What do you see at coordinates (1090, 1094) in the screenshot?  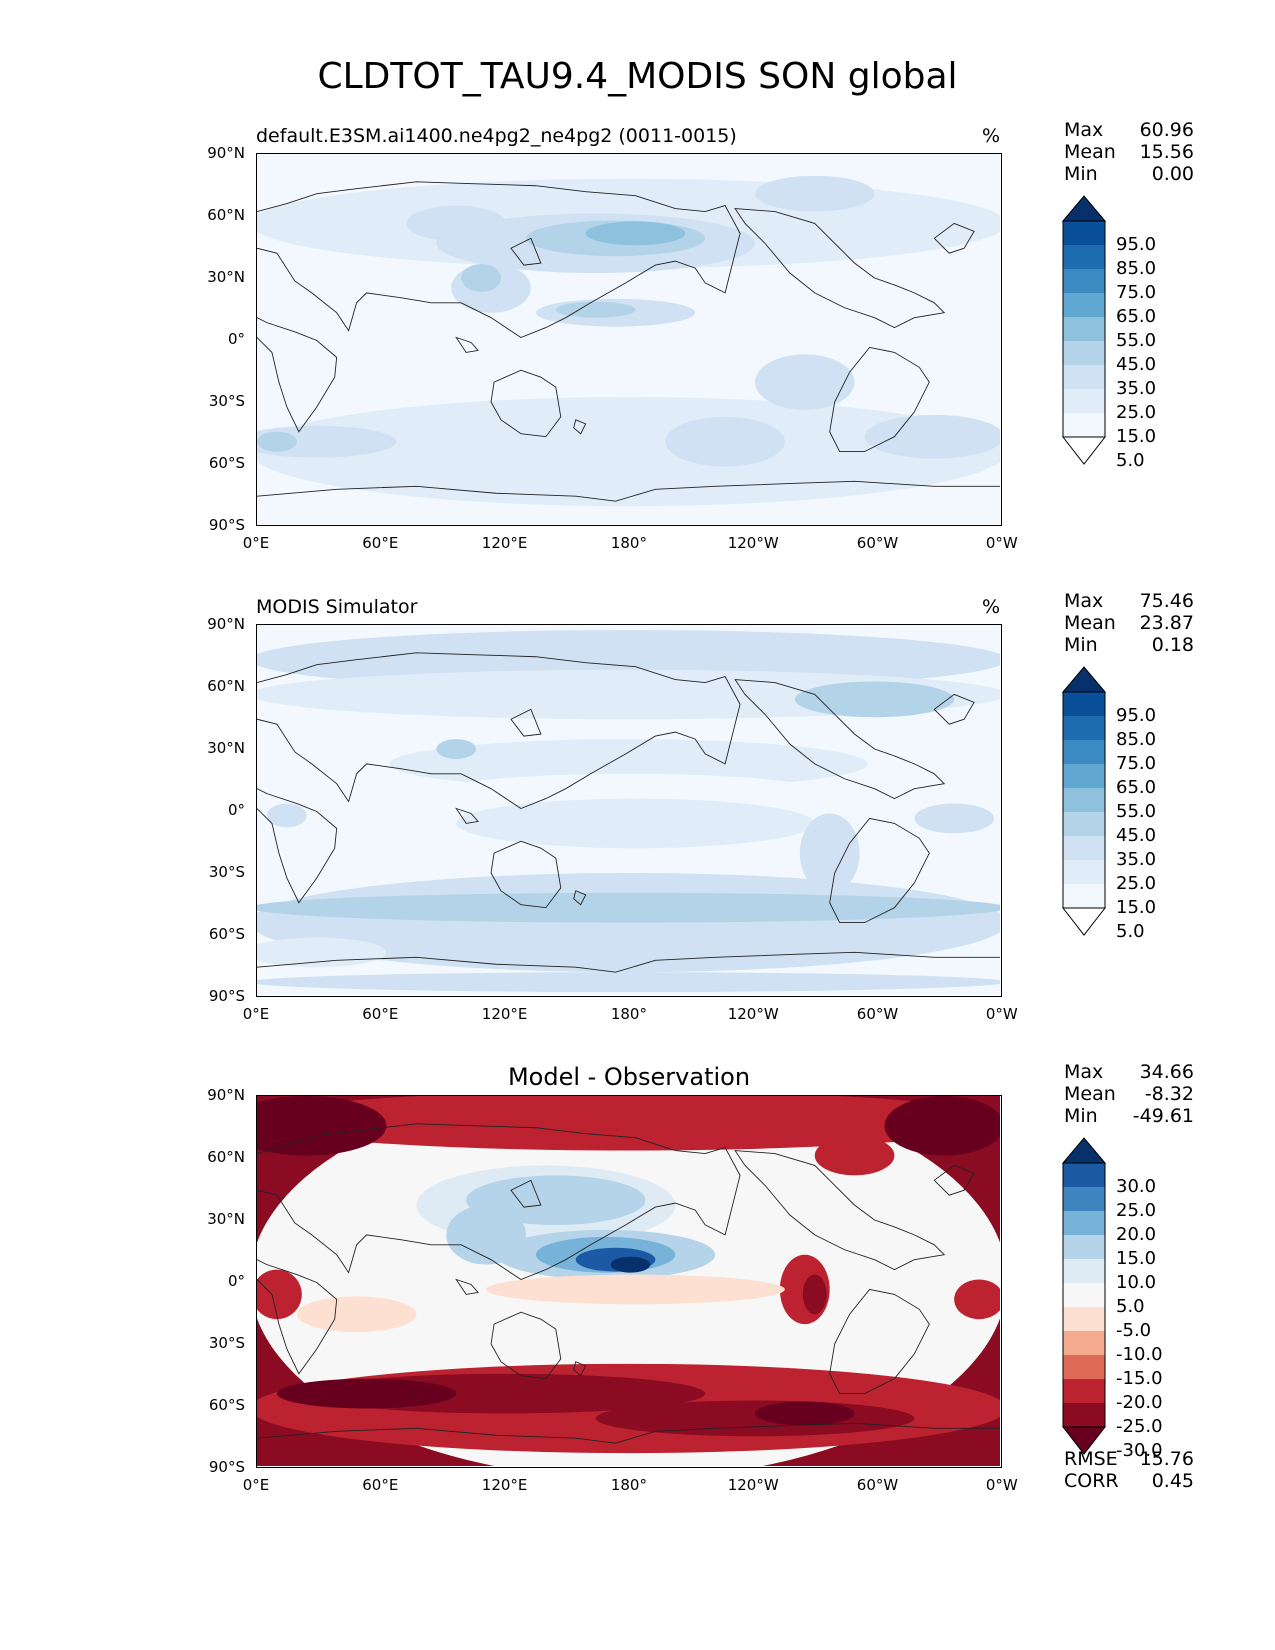 I see `mean-label: Mean` at bounding box center [1090, 1094].